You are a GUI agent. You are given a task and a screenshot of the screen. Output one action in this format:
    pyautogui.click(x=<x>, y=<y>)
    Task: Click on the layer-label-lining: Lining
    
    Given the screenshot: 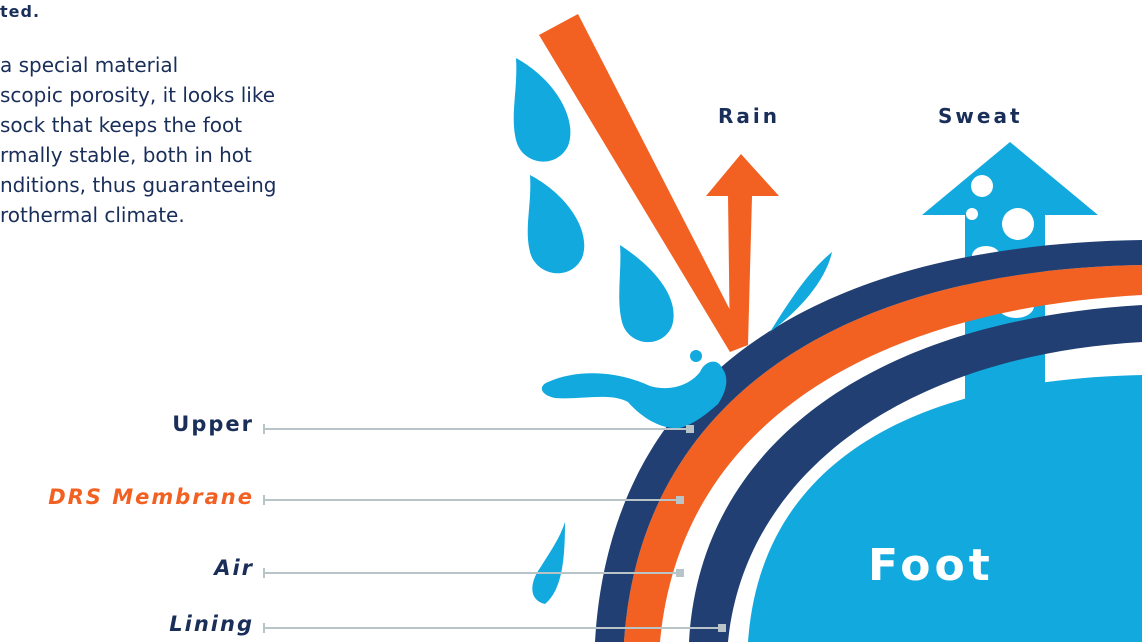 What is the action you would take?
    pyautogui.click(x=211, y=624)
    